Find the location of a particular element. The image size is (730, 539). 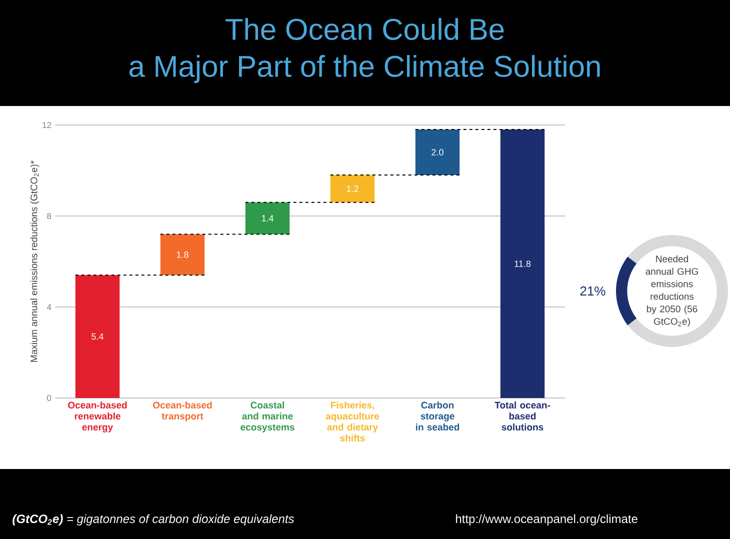

data-label: 1.4 is located at coordinates (268, 218).